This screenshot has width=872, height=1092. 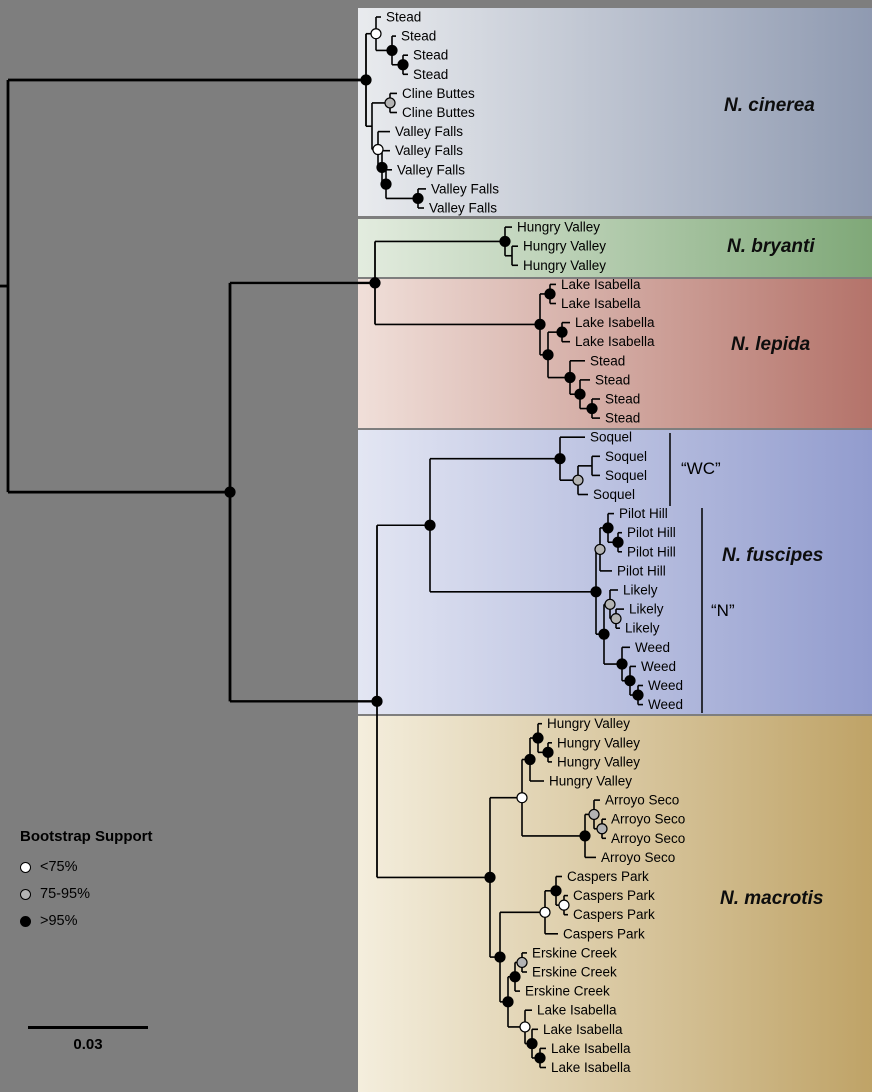 What do you see at coordinates (701, 468) in the screenshot?
I see `clade-label: “WC”` at bounding box center [701, 468].